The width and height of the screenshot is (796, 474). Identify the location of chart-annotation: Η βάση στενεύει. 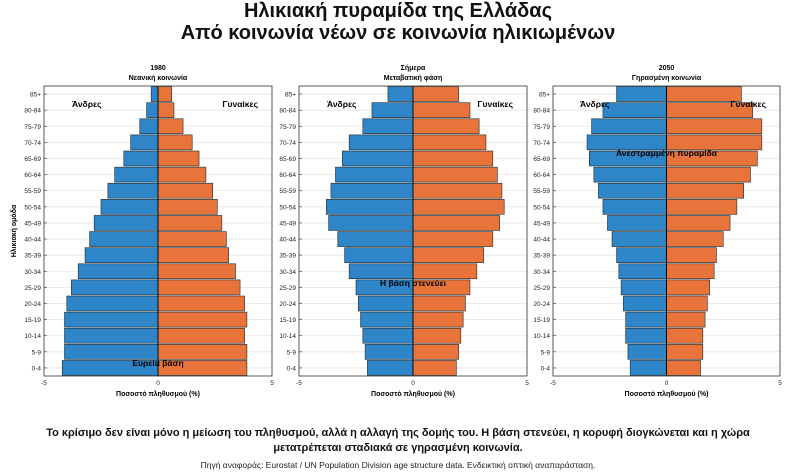
(413, 283).